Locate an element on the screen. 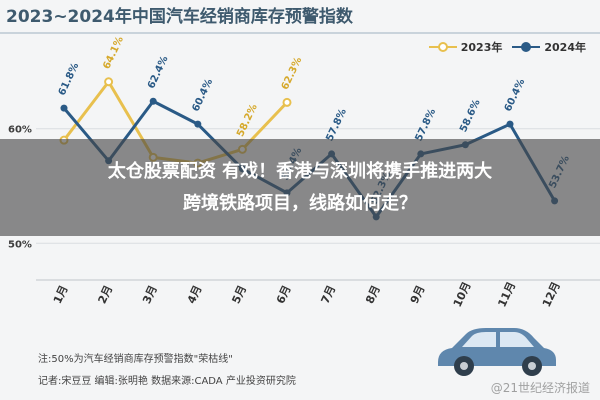 The width and height of the screenshot is (600, 400). x-tick-label: 2月 is located at coordinates (106, 294).